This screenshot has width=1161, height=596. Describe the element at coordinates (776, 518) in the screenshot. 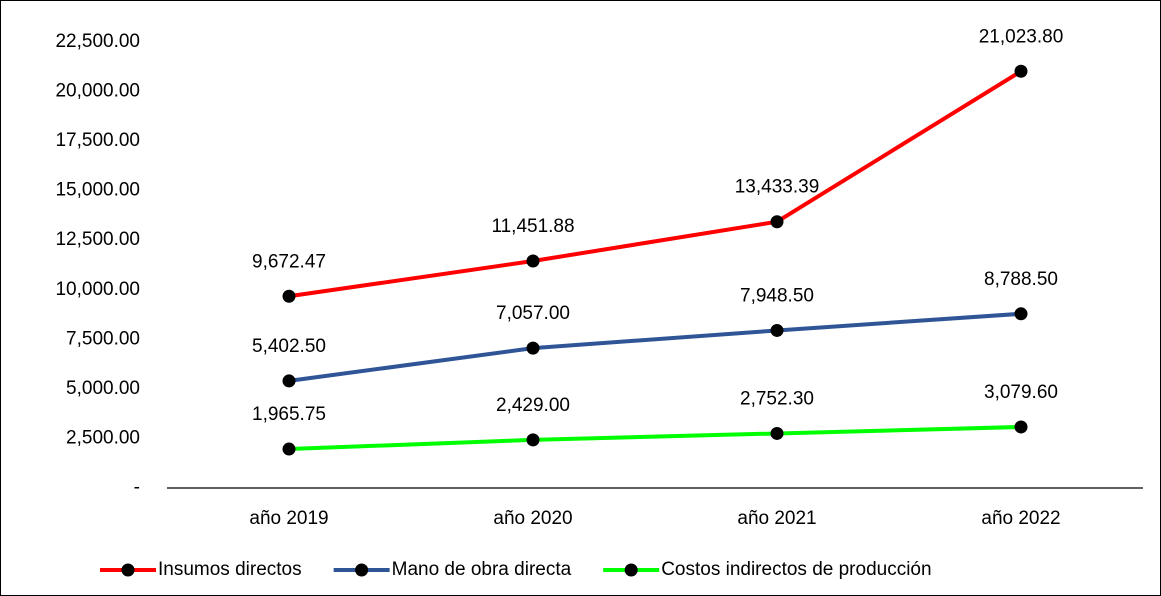

I see `x-tick-label: año 2021` at that location.